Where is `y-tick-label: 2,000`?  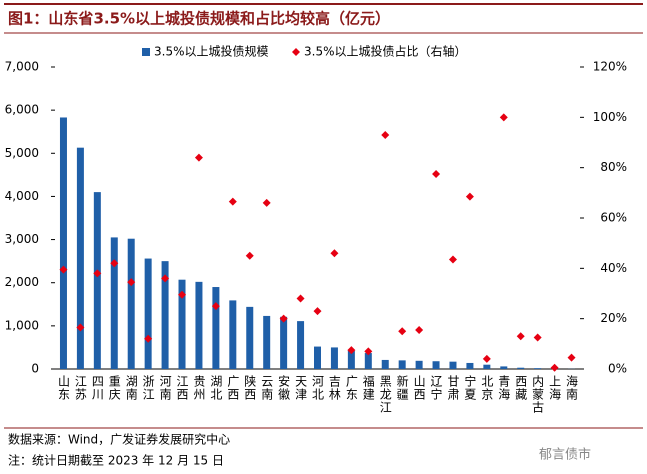 y-tick-label: 2,000 is located at coordinates (22, 282).